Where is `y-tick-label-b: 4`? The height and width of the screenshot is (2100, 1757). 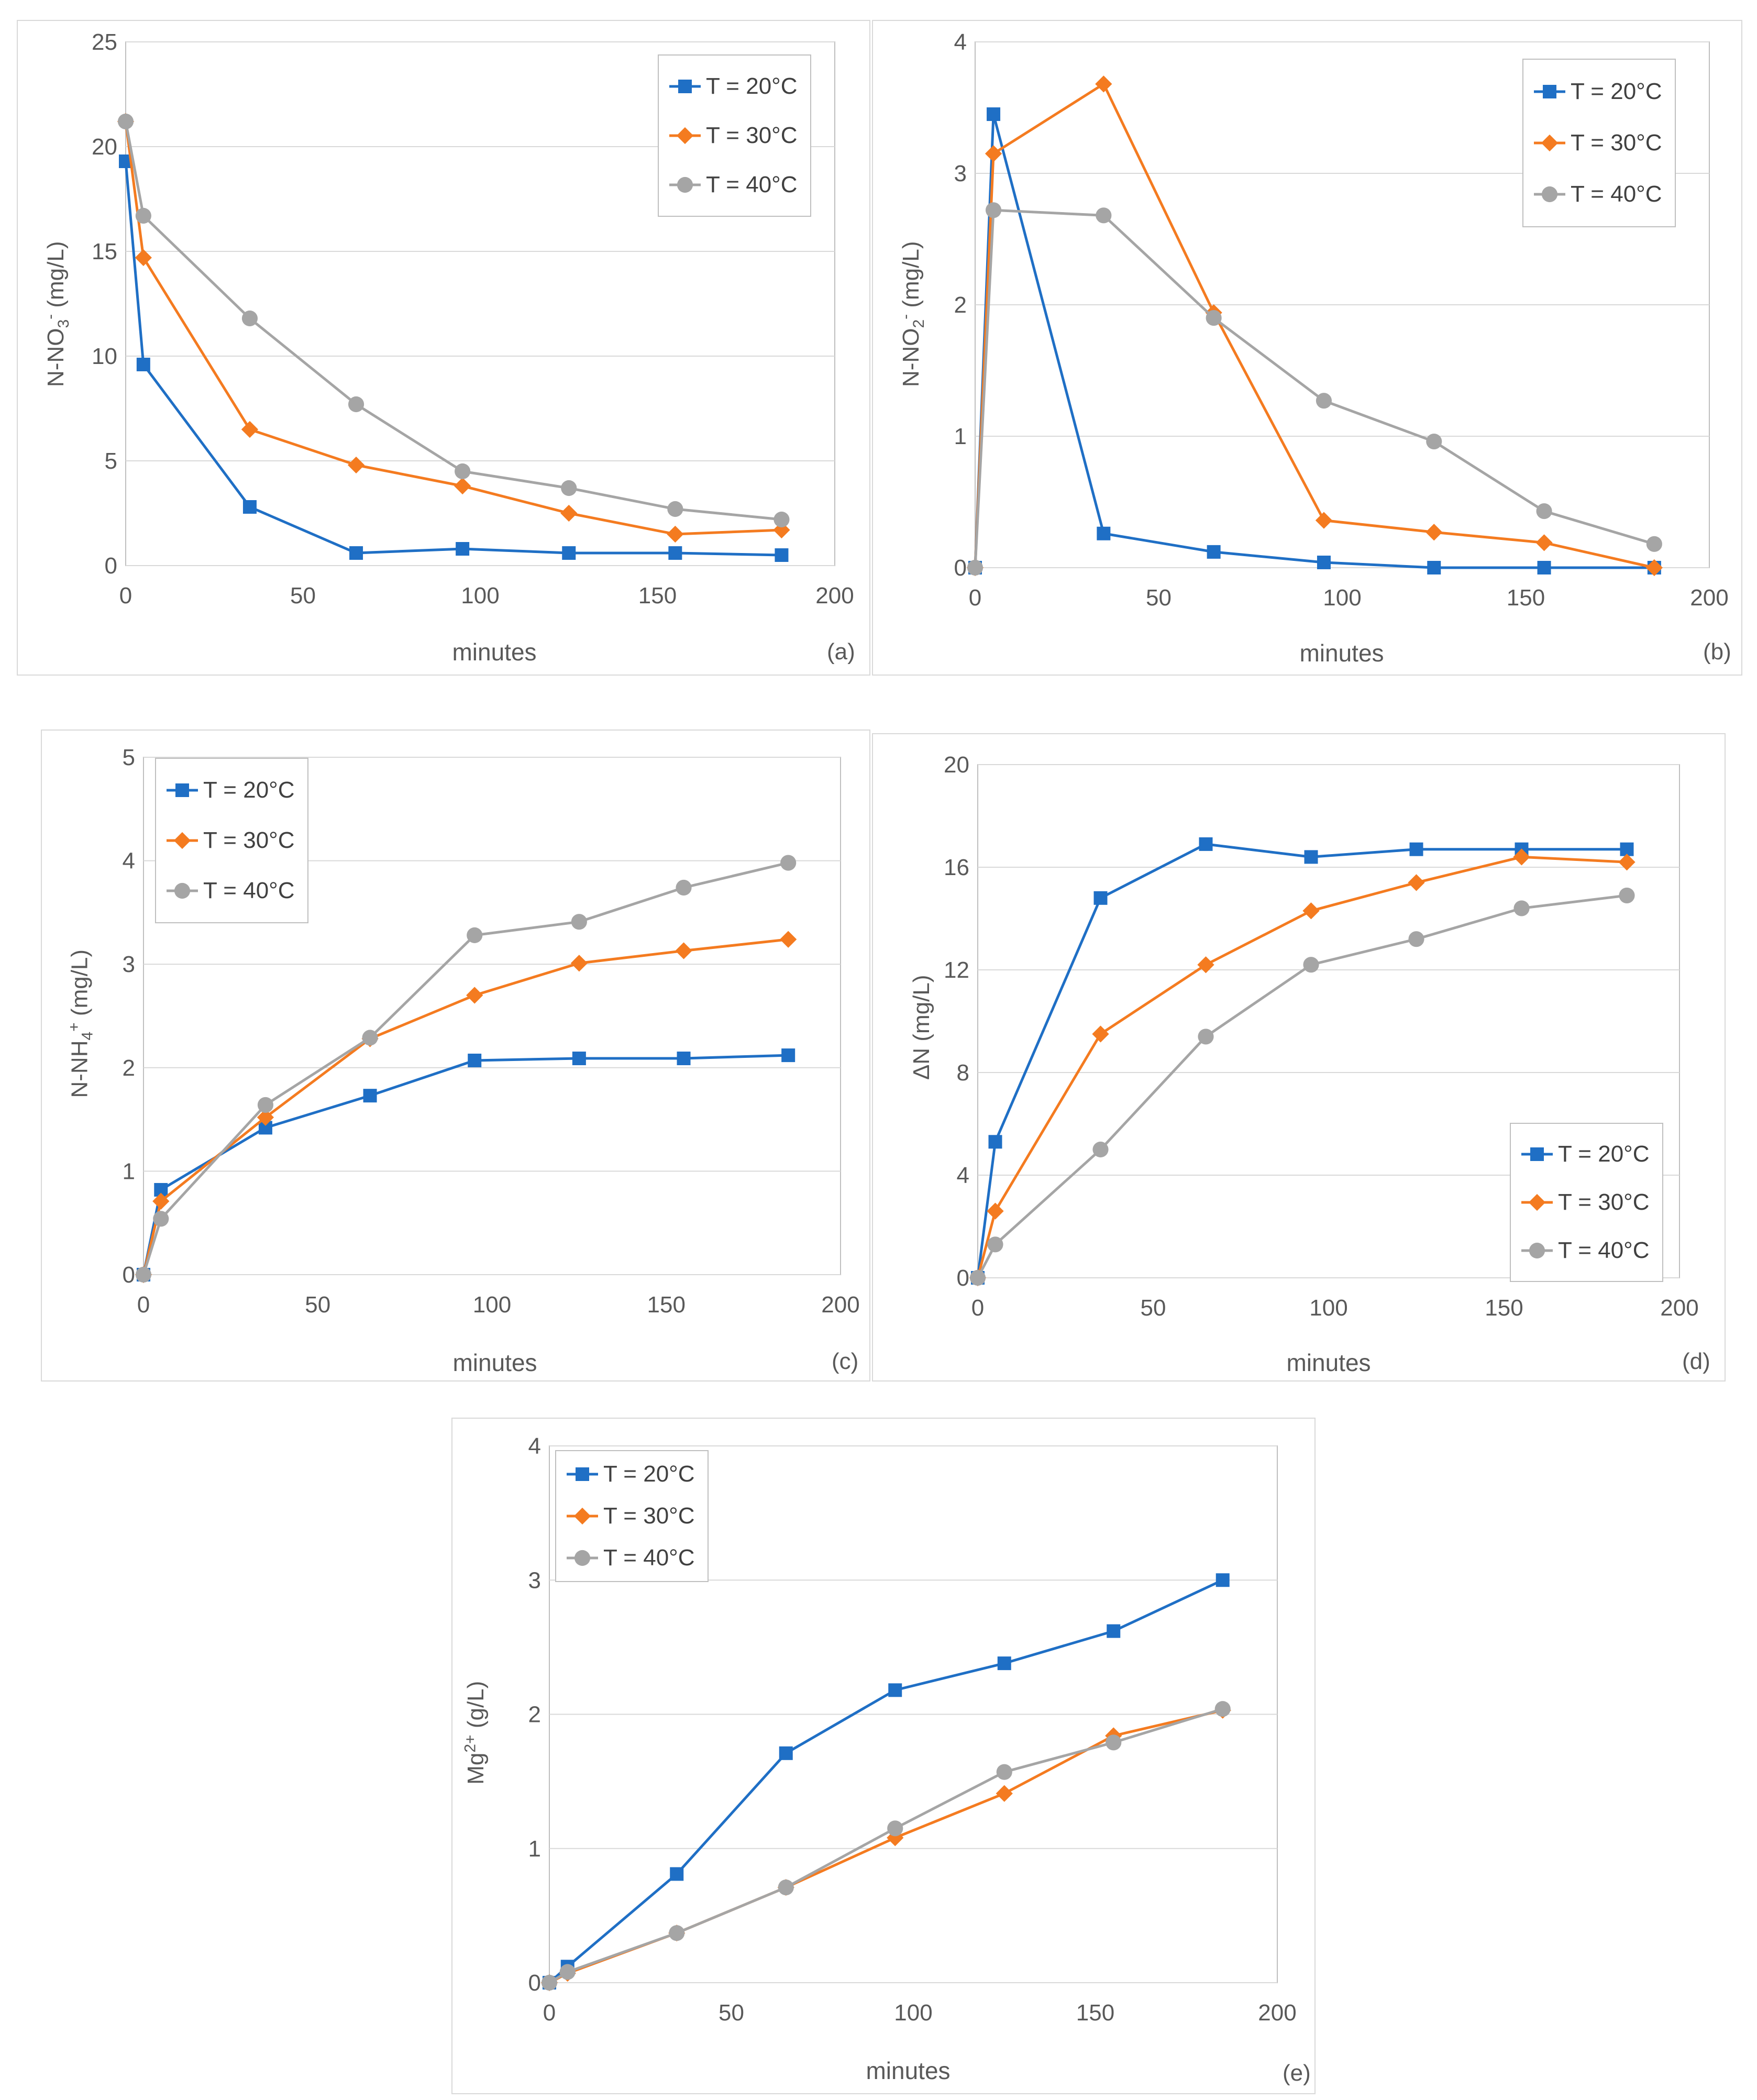
y-tick-label-b: 4 is located at coordinates (960, 42).